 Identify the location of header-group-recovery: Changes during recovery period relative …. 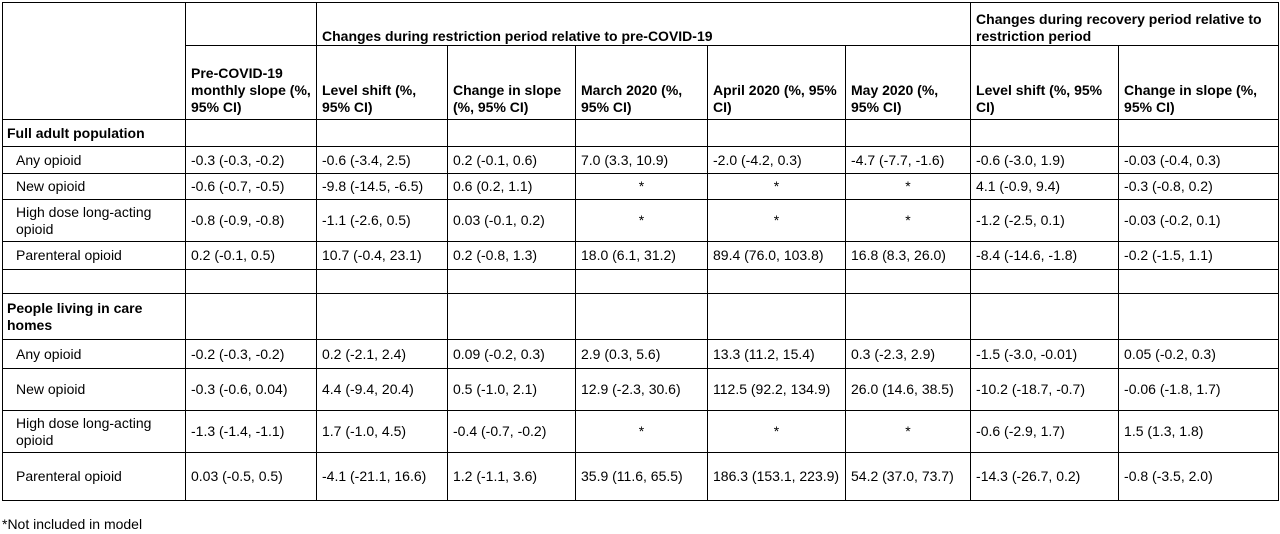
(1125, 24).